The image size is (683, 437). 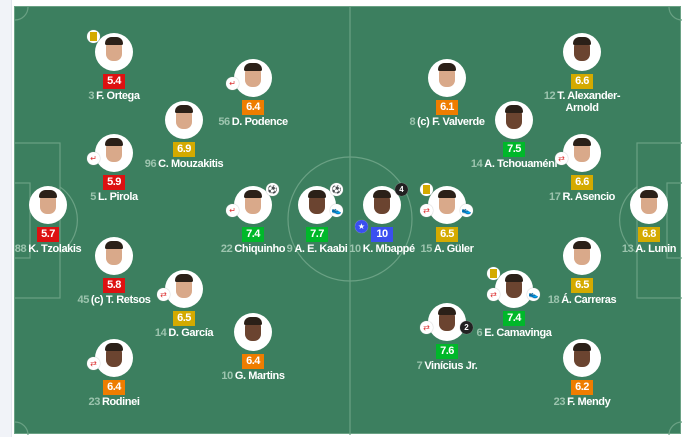 I want to click on shirt-number: 22, so click(x=226, y=249).